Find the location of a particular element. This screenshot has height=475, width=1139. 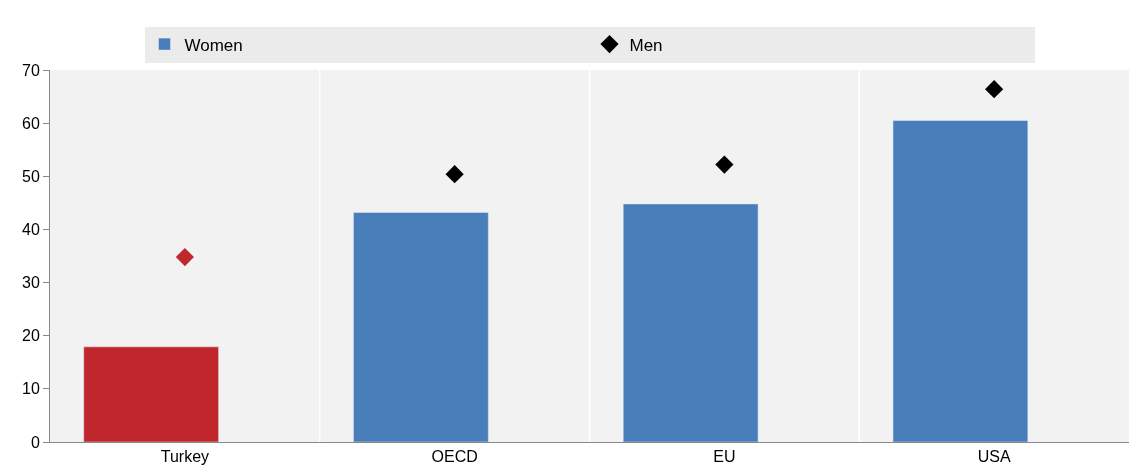

y-tick-label: 10 is located at coordinates (31, 389).